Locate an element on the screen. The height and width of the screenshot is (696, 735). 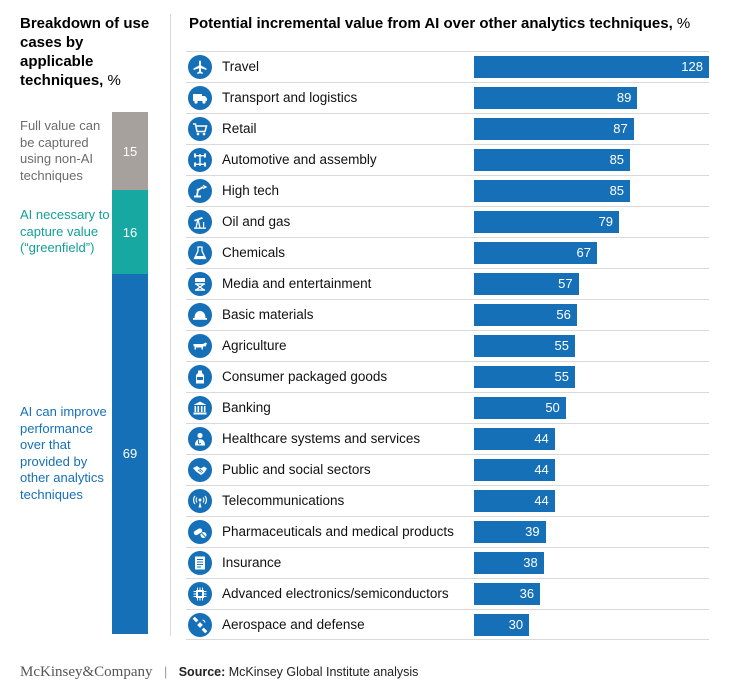
stack-segment-value: 15 is located at coordinates (130, 151).